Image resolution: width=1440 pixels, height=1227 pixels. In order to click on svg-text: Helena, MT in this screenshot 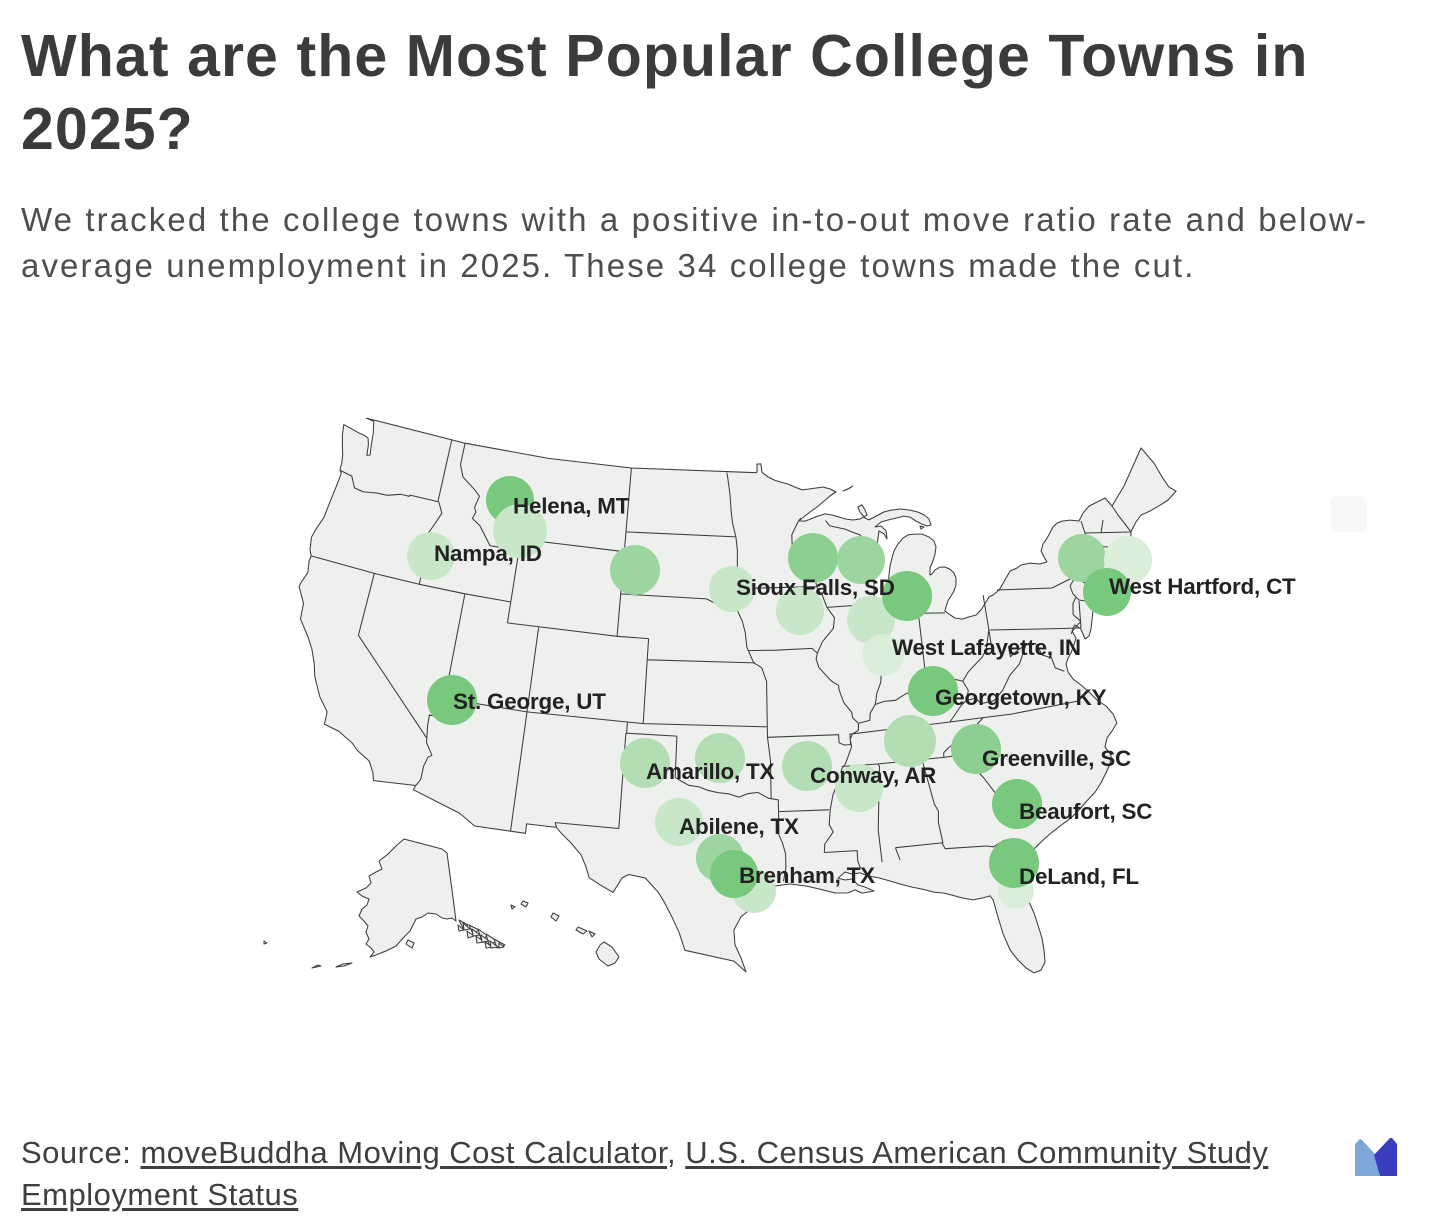, I will do `click(571, 506)`.